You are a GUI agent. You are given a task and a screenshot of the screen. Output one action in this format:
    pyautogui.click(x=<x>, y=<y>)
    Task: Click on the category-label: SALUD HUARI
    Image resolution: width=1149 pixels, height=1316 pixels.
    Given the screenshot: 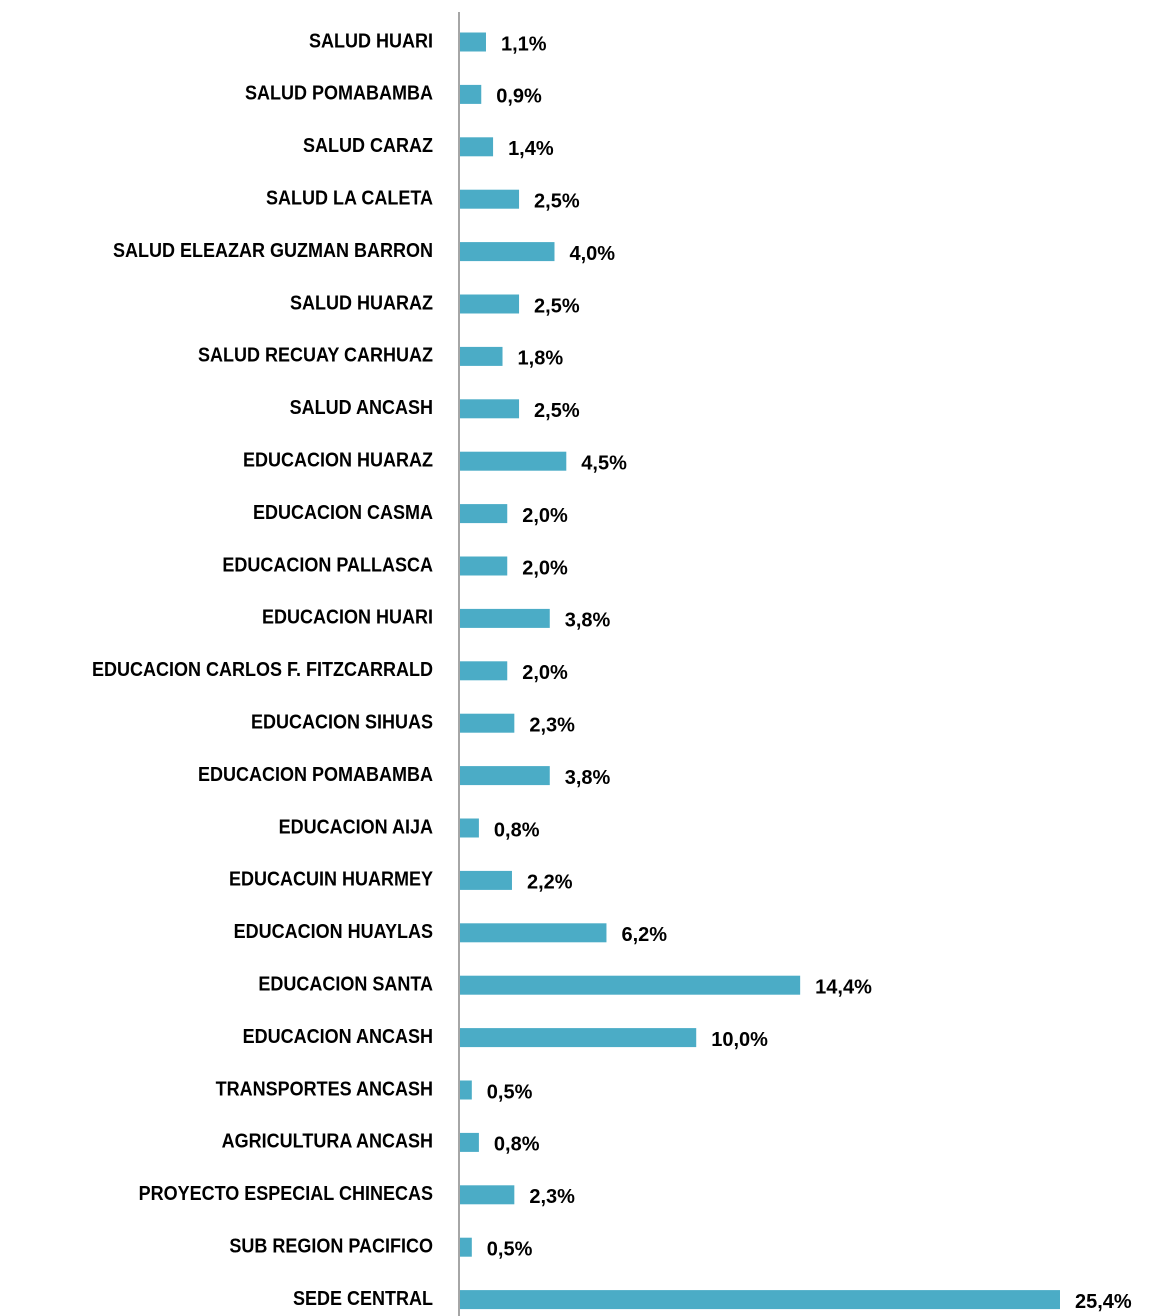 What is the action you would take?
    pyautogui.click(x=371, y=41)
    